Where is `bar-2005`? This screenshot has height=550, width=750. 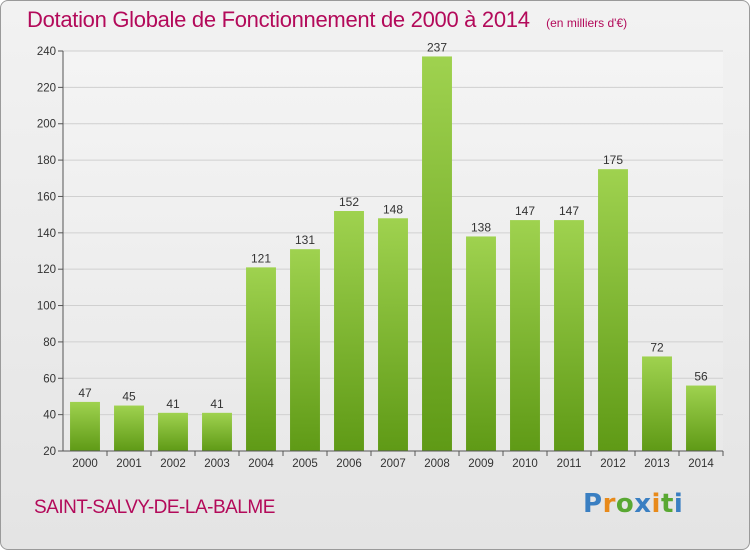
bar-2005 is located at coordinates (305, 350).